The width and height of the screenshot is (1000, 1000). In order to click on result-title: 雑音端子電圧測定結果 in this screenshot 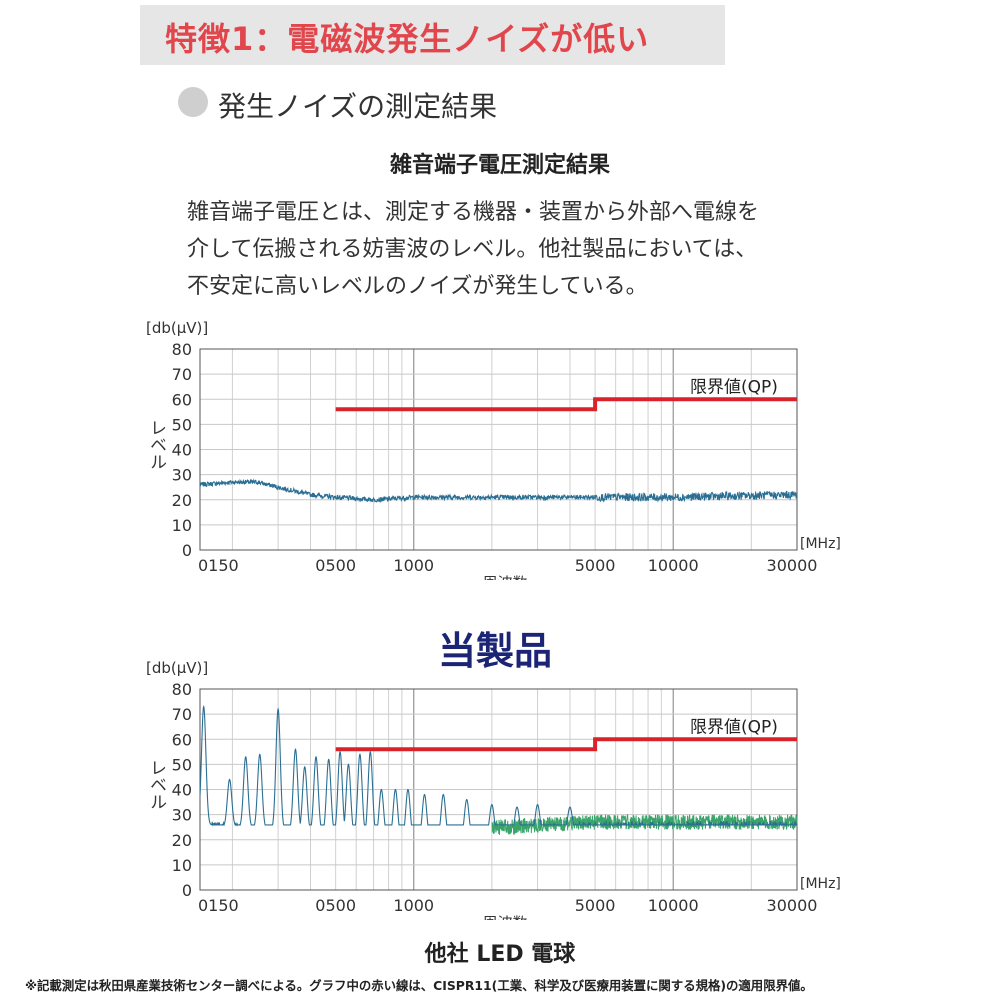, I will do `click(499, 165)`.